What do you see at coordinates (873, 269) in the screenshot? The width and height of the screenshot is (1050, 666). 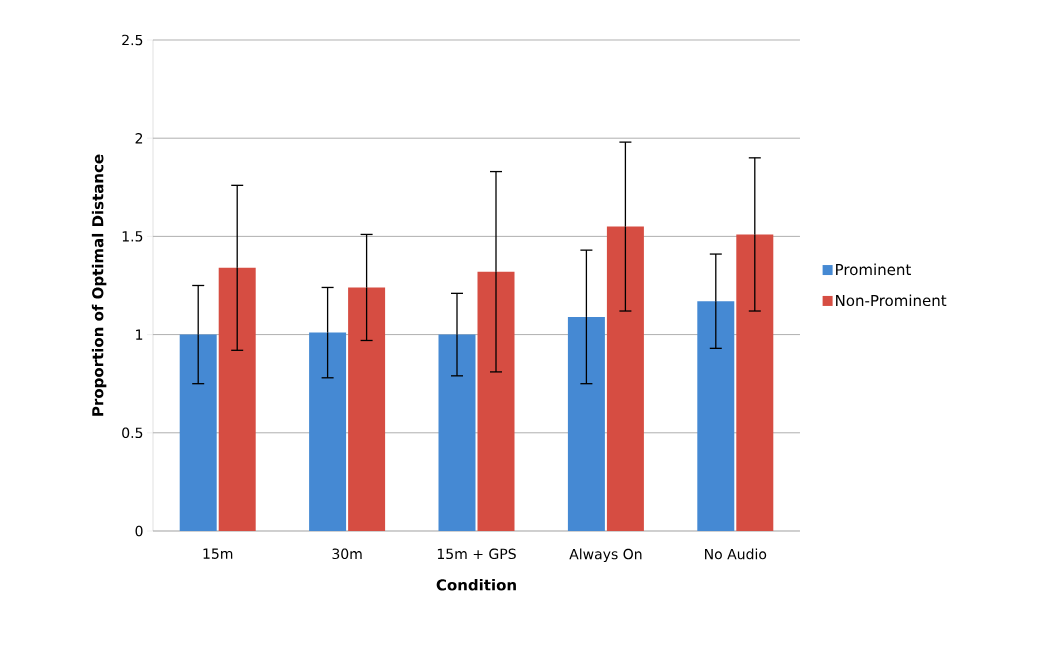 I see `legend-label: Prominent` at bounding box center [873, 269].